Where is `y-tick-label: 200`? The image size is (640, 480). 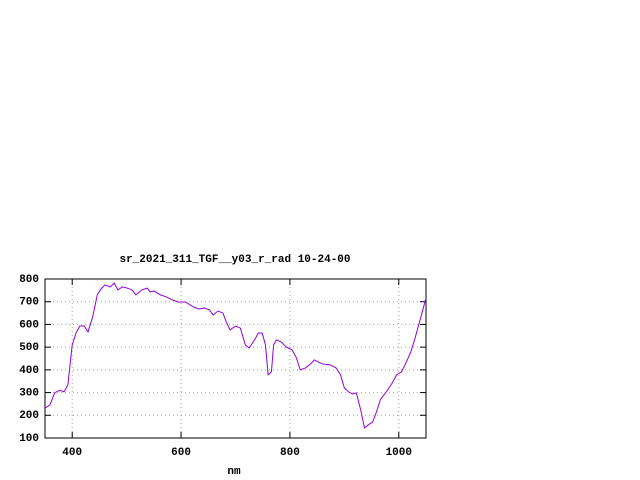
y-tick-label: 200 is located at coordinates (29, 416).